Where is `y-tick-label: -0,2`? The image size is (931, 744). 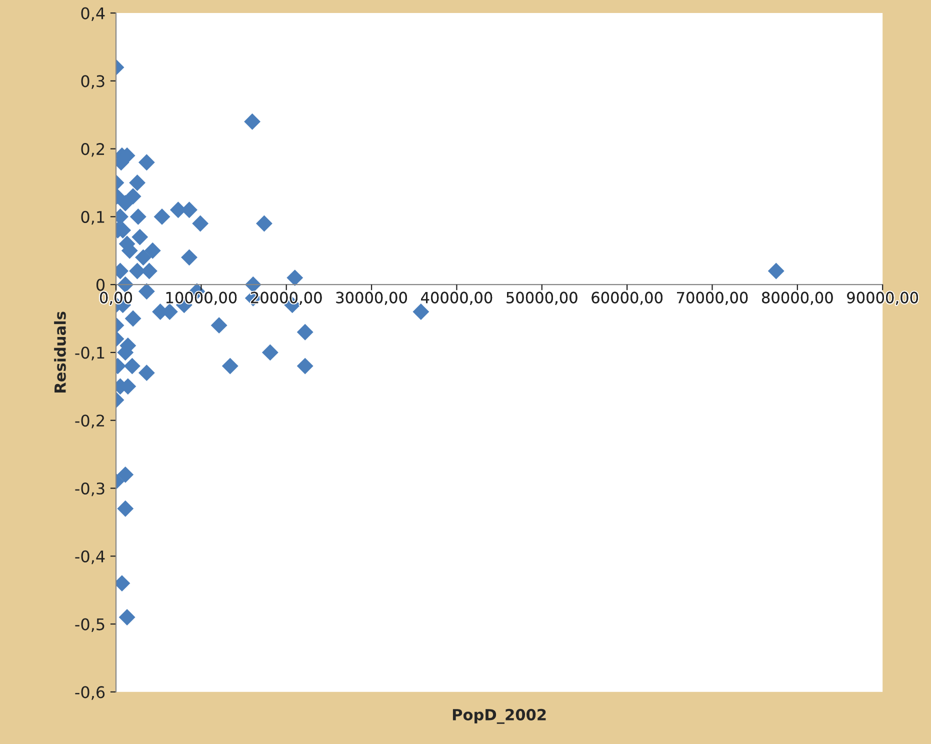 y-tick-label: -0,2 is located at coordinates (89, 421).